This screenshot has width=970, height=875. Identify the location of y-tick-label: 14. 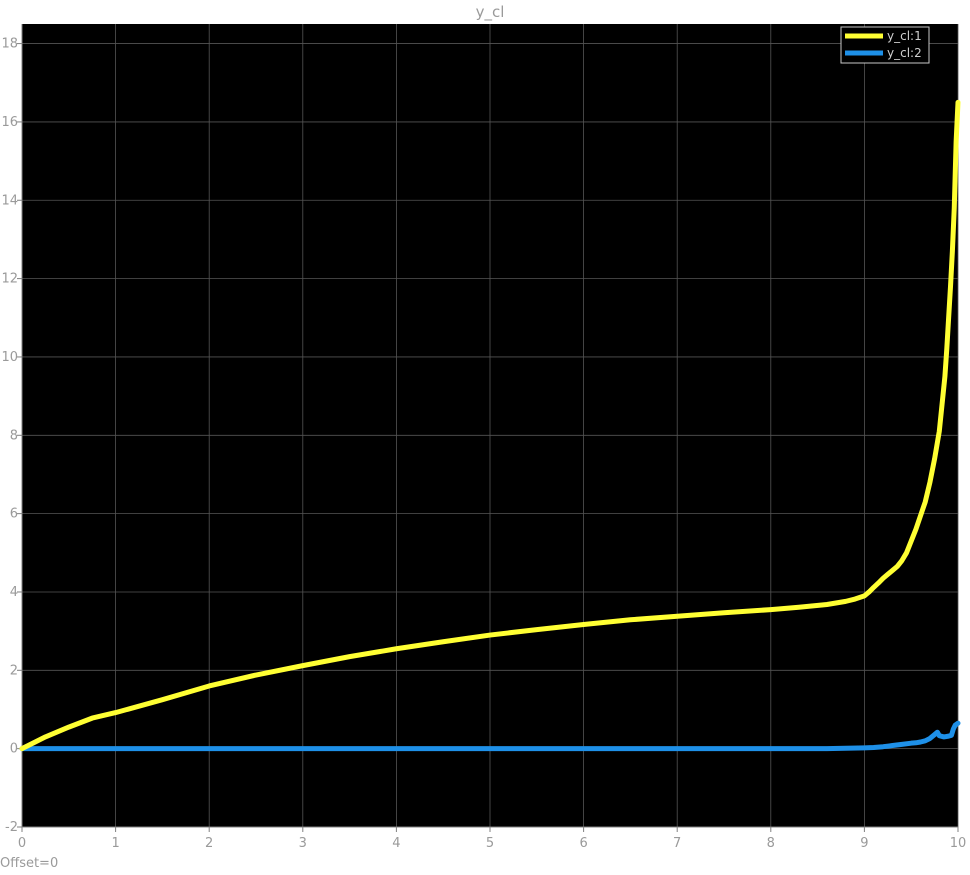
(9, 200).